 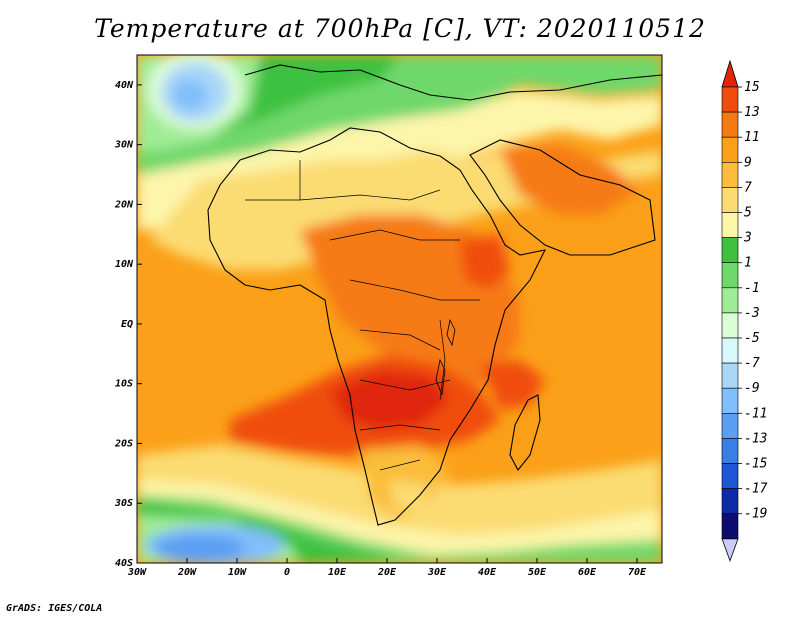 I want to click on lat-tick-label: 30N, so click(x=124, y=145).